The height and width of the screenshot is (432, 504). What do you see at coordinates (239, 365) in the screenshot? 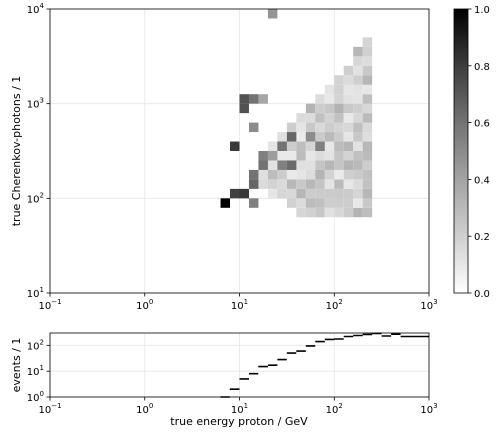
I see `histogram-grid` at bounding box center [239, 365].